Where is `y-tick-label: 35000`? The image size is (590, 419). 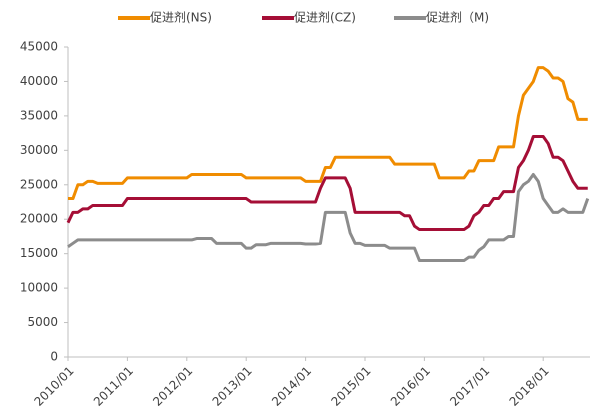
y-tick-label: 35000 is located at coordinates (39, 115).